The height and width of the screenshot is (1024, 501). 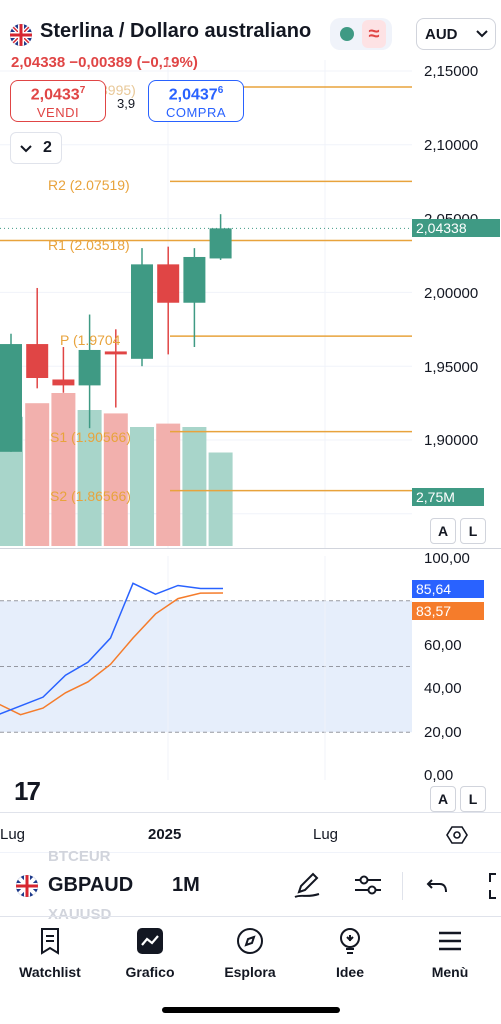 What do you see at coordinates (443, 645) in the screenshot?
I see `osc-axis-label: 60,00` at bounding box center [443, 645].